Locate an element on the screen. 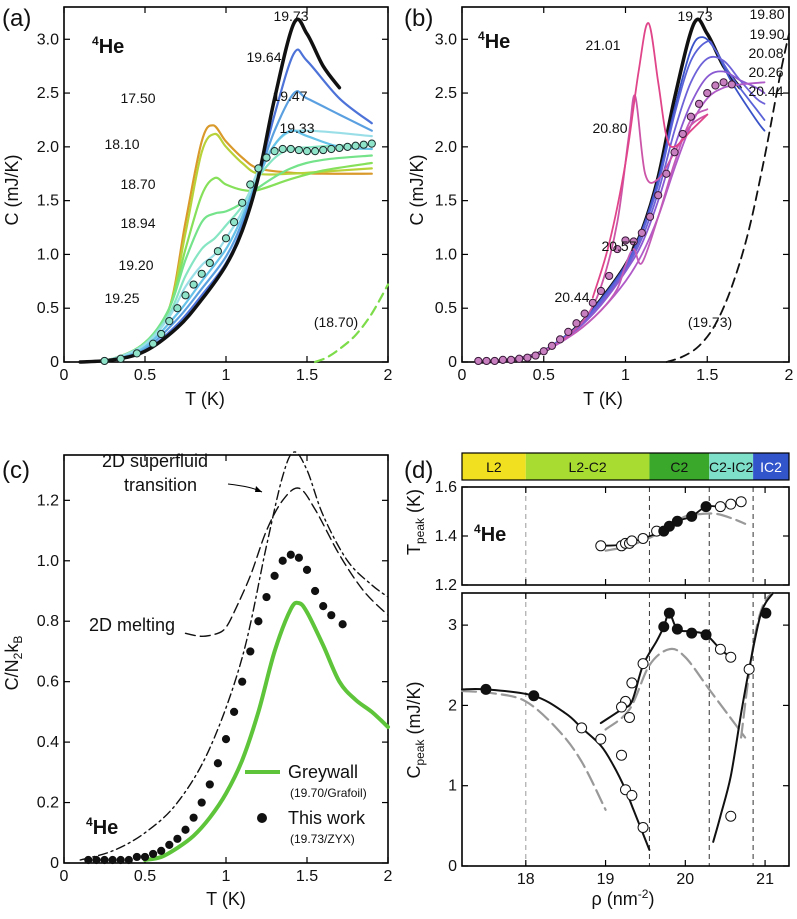  ylabel-cpeak: Cpeak (mJ/K) is located at coordinates (415, 729).